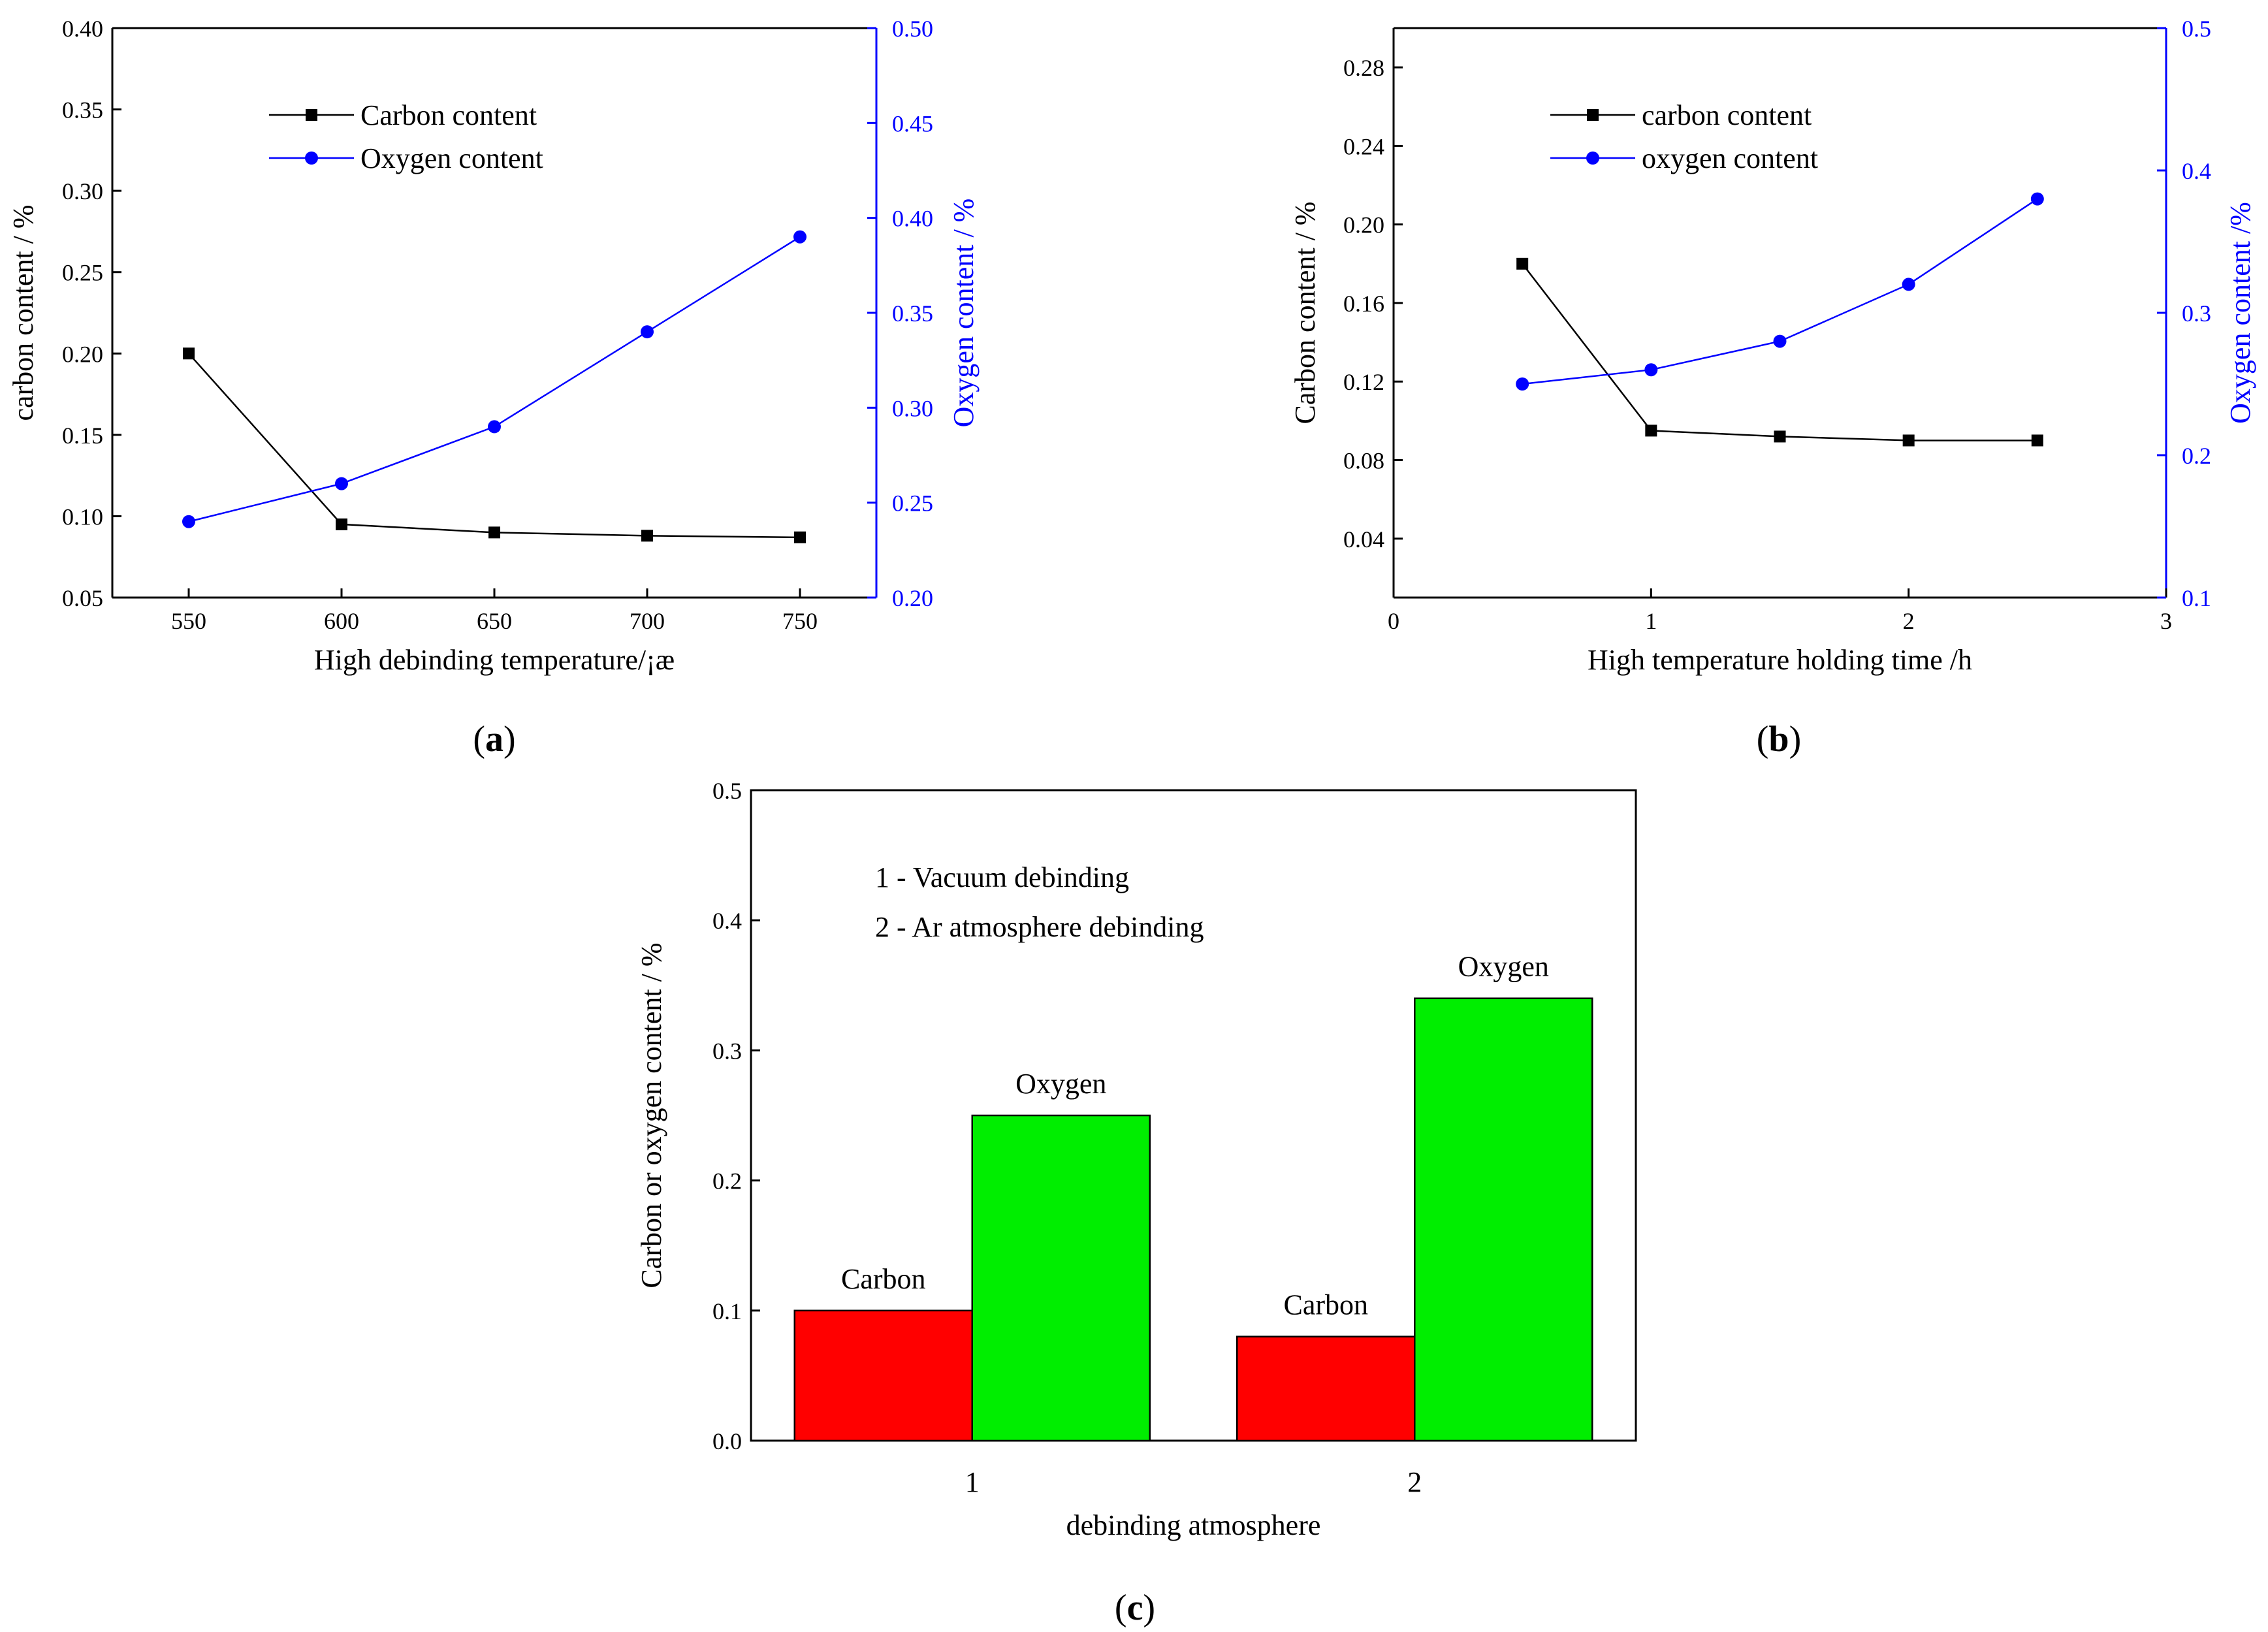 The height and width of the screenshot is (1632, 2268). Describe the element at coordinates (912, 598) in the screenshot. I see `y2-tick-label: 0.20` at that location.